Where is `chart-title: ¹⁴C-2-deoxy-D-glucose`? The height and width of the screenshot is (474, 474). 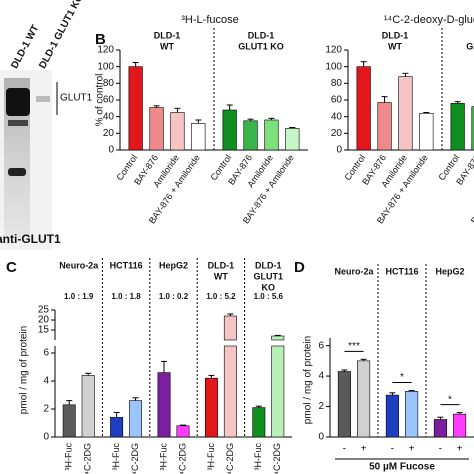 chart-title: ¹⁴C-2-deoxy-D-glucose is located at coordinates (429, 20).